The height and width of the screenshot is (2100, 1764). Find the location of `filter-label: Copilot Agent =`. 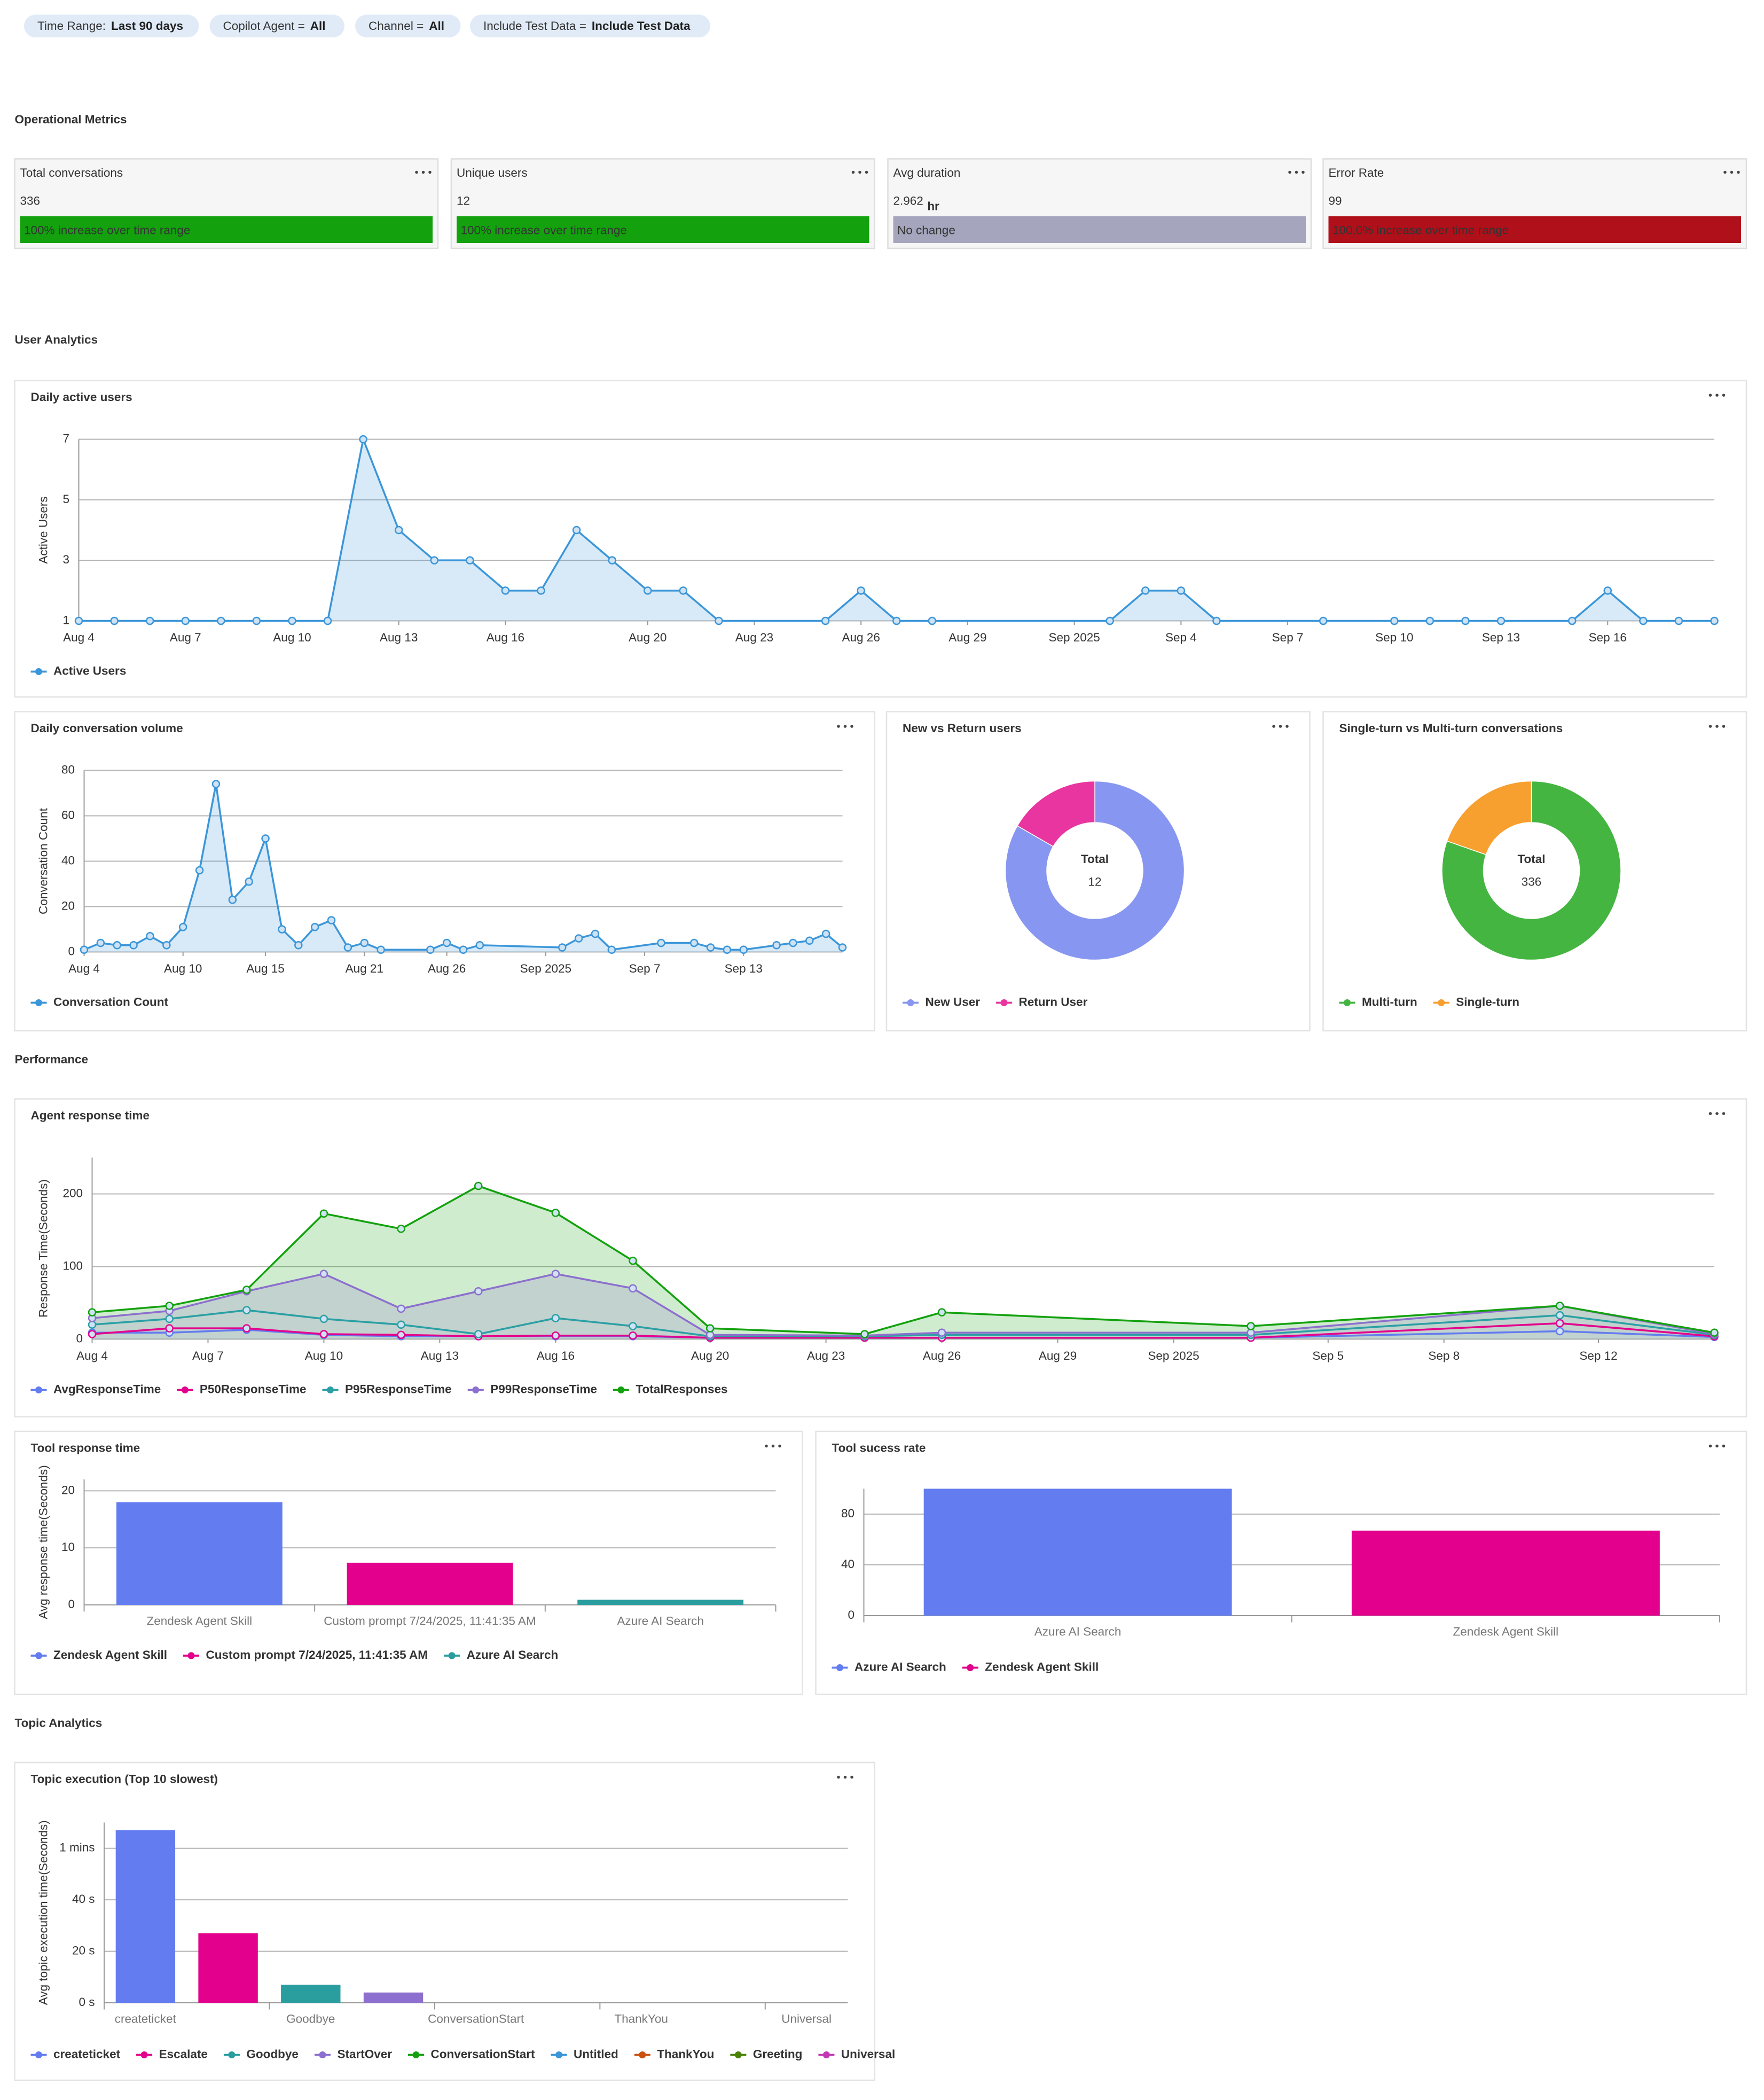

filter-label: Copilot Agent = is located at coordinates (264, 26).